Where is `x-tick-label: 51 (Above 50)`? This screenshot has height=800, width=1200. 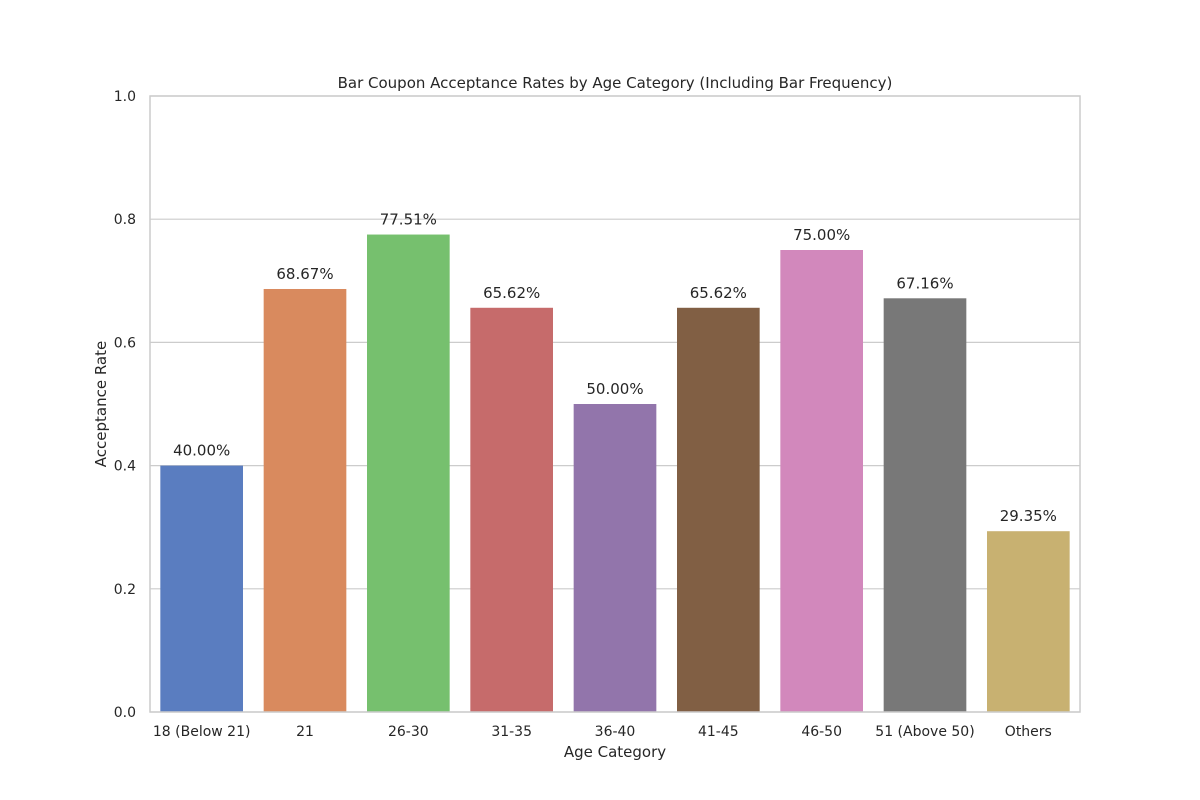
x-tick-label: 51 (Above 50) is located at coordinates (924, 732).